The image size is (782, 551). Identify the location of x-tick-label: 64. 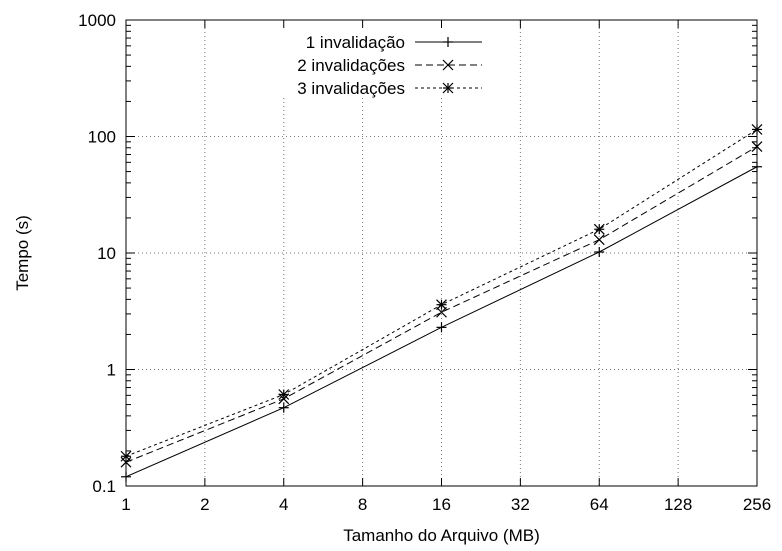
(599, 504).